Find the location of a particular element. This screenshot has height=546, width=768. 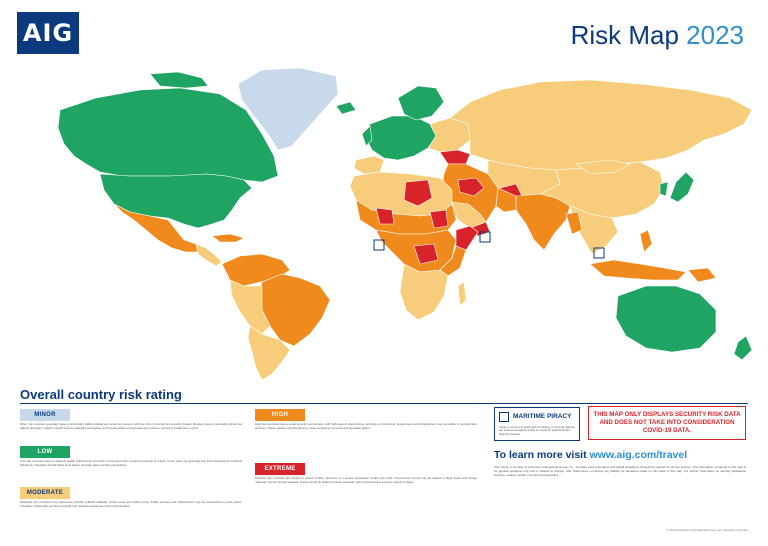

region-uk is located at coordinates (367, 136).